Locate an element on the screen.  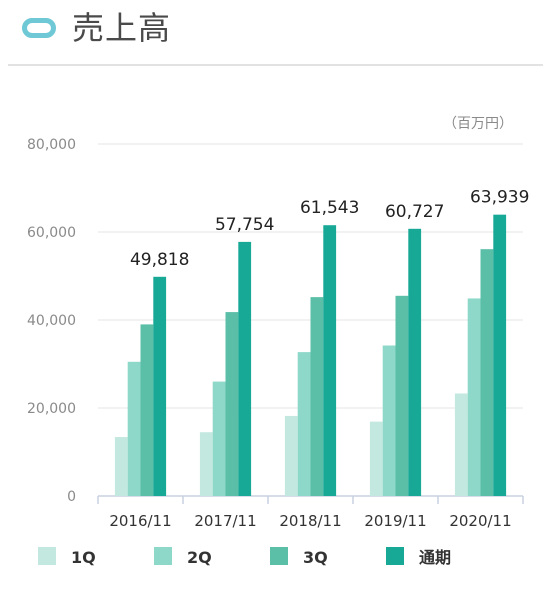
data-label: 60,727 is located at coordinates (414, 212).